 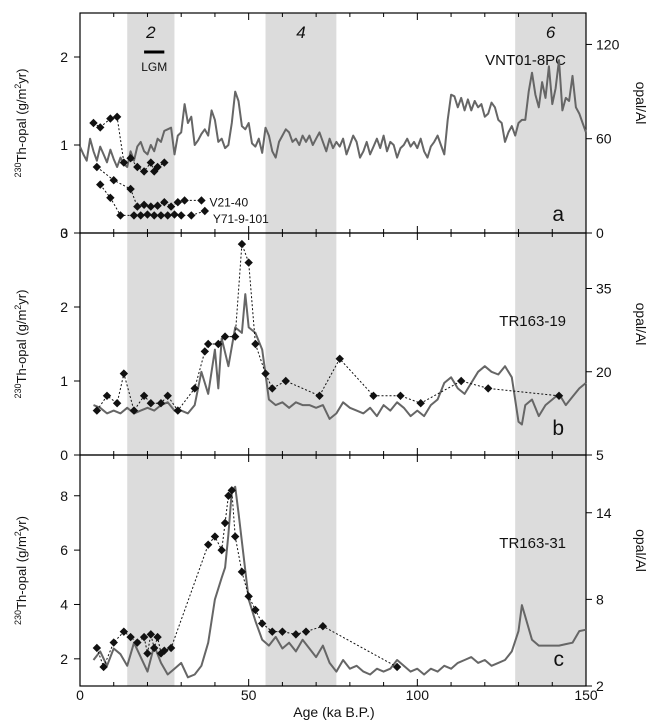 I want to click on stage-label-4: 4, so click(x=300, y=32).